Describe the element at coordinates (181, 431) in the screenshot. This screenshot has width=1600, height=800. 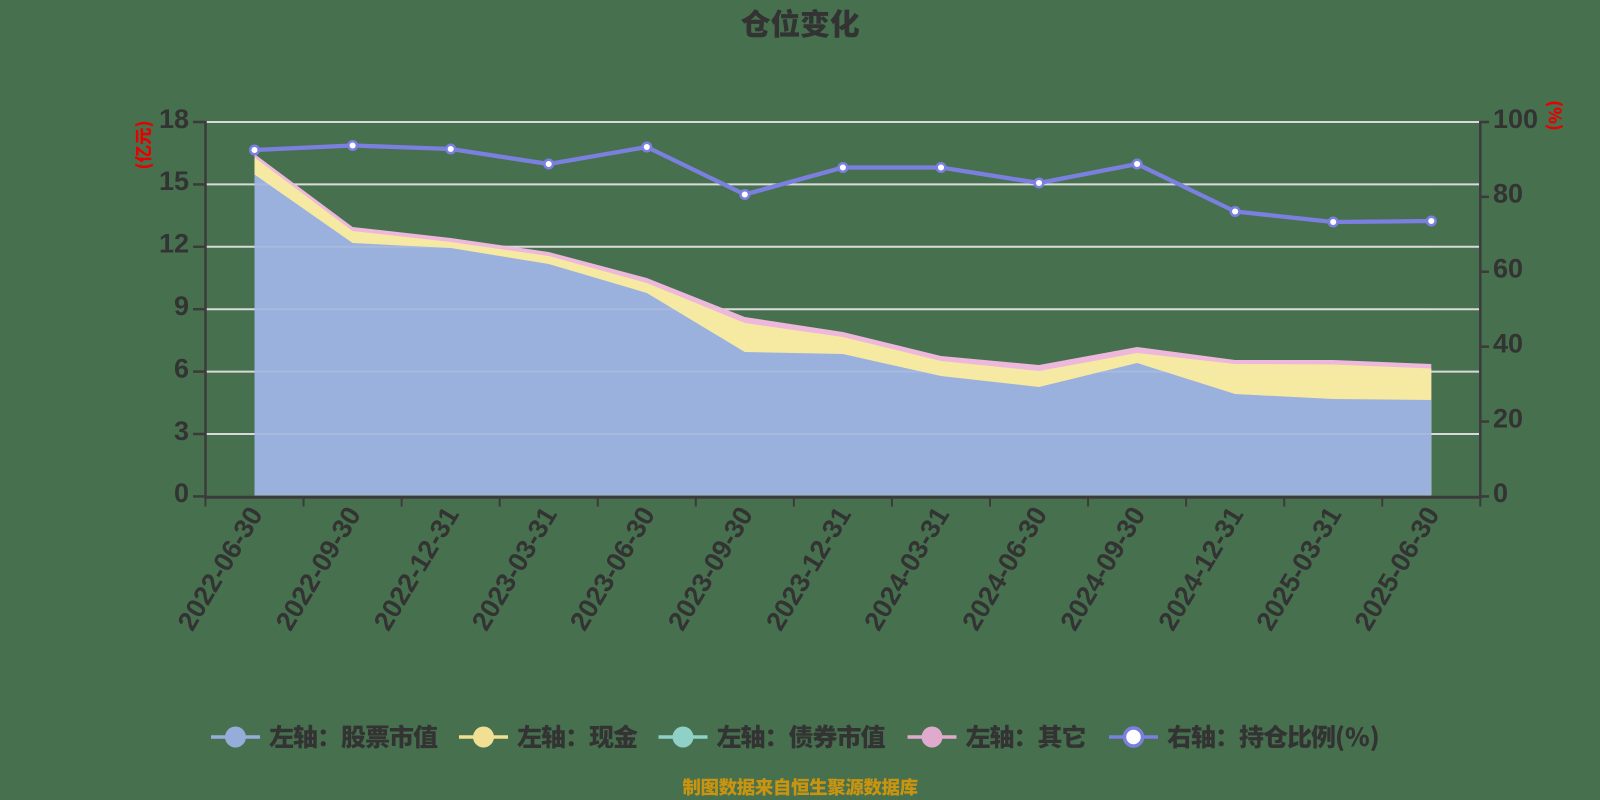
I see `svg-text: 3` at that location.